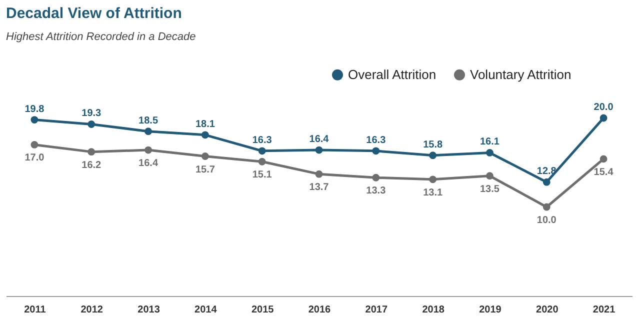 This screenshot has height=322, width=640. What do you see at coordinates (205, 170) in the screenshot?
I see `data-label: 15.7` at bounding box center [205, 170].